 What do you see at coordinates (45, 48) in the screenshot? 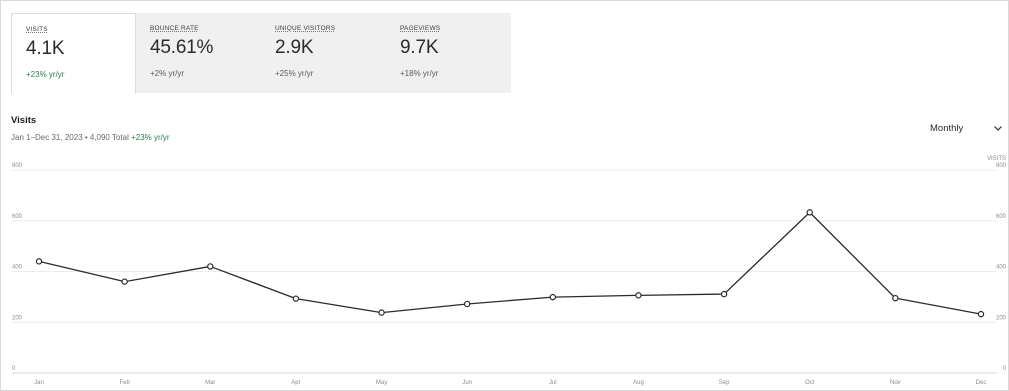
I see `tab-value: 4.1K` at bounding box center [45, 48].